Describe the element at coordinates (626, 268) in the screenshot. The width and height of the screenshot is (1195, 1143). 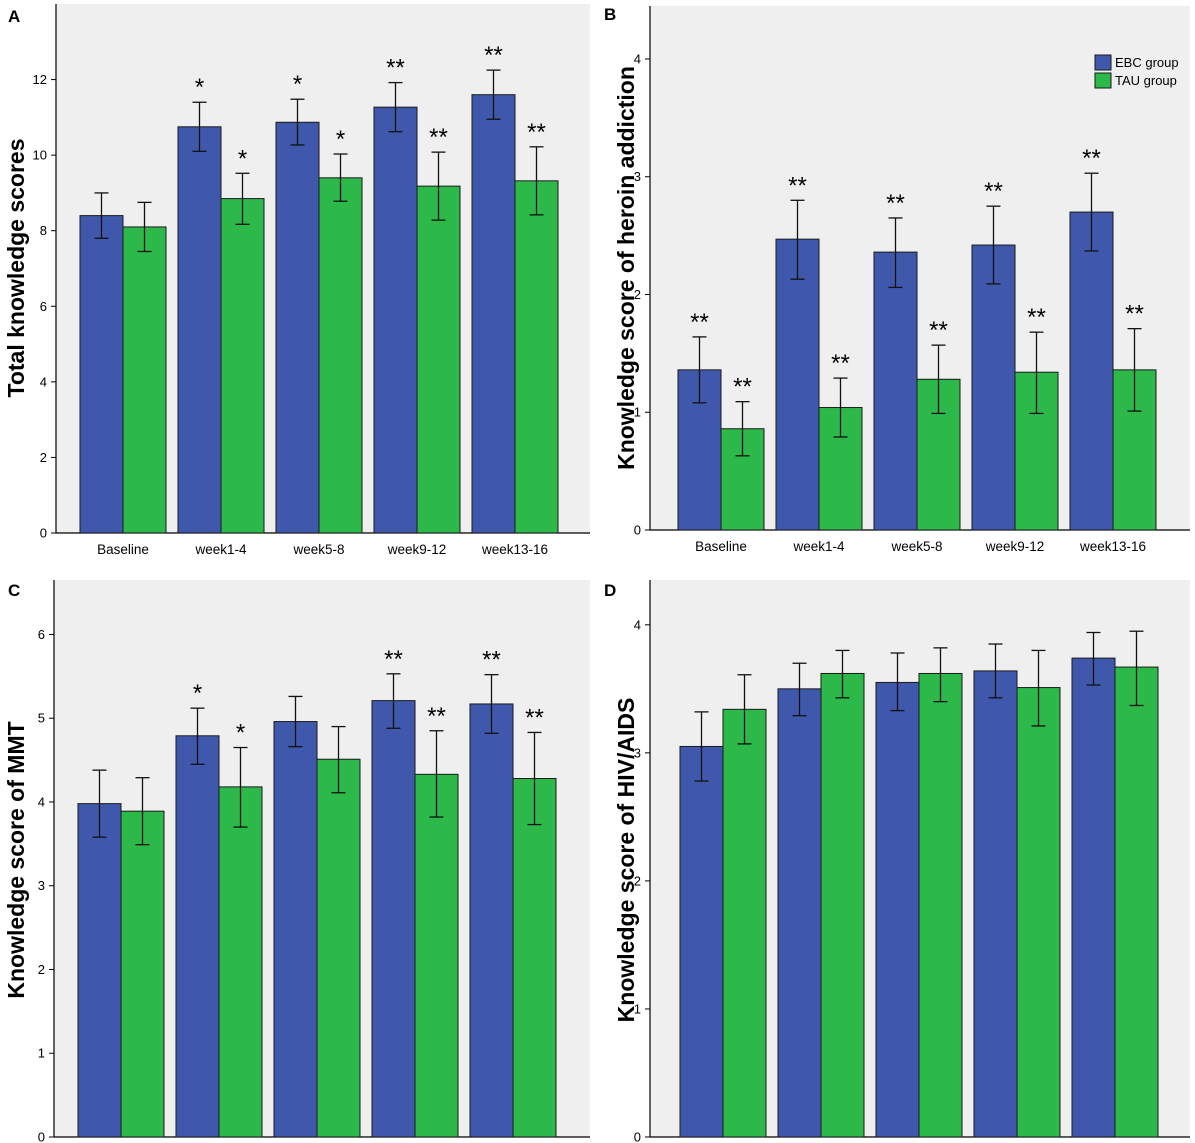
I see `y-axis-label: Knowledge score of heroin addiction` at that location.